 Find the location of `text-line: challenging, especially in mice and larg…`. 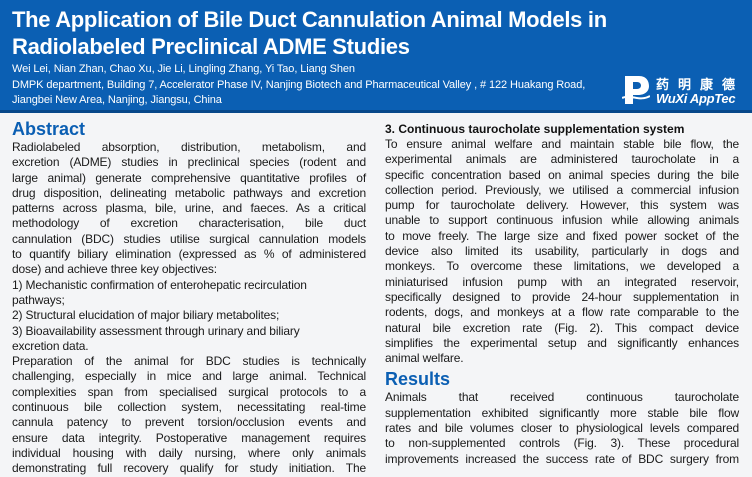

text-line: challenging, especially in mice and larg… is located at coordinates (189, 376).